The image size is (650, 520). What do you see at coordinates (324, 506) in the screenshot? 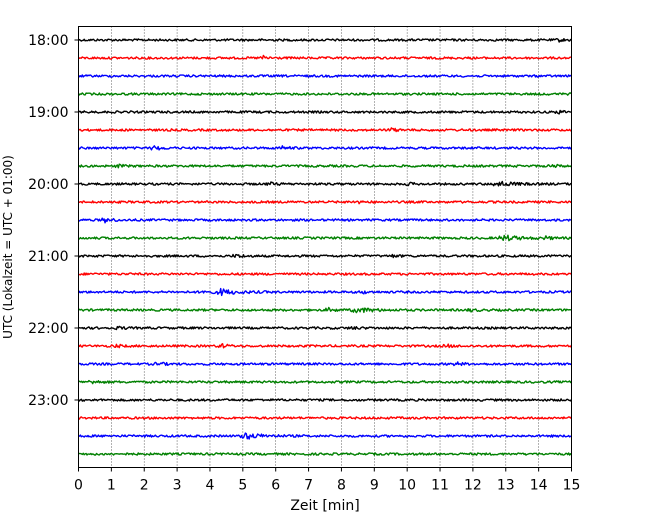
I see `x-axis-label: Zeit [min]` at bounding box center [324, 506].